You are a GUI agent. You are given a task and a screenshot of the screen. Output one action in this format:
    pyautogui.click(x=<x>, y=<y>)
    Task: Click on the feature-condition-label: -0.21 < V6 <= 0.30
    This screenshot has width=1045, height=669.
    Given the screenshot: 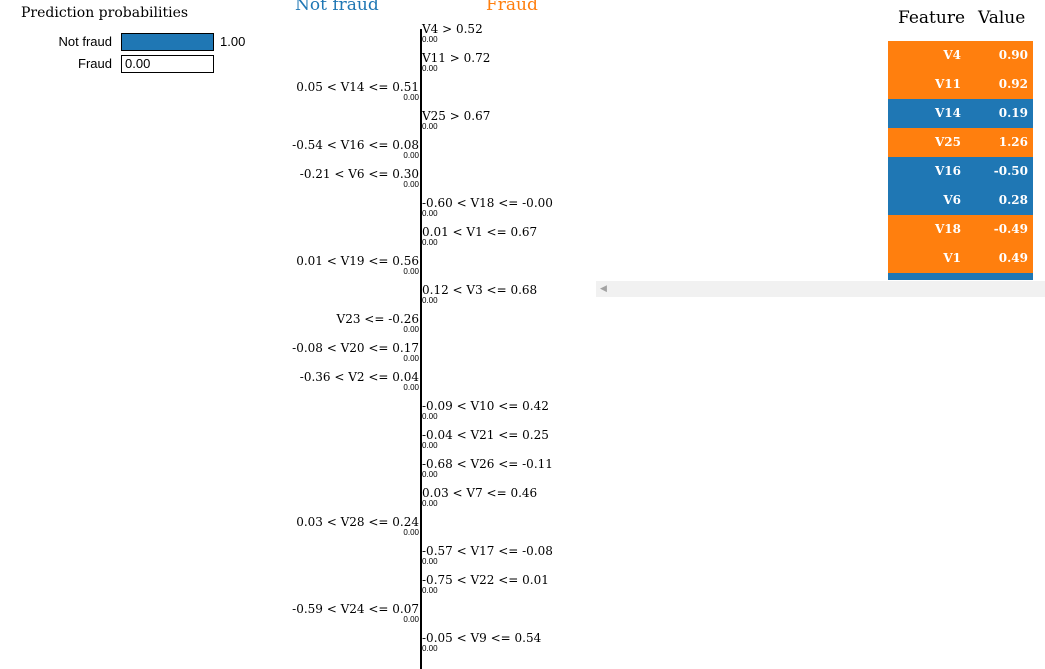 What is the action you would take?
    pyautogui.click(x=359, y=174)
    